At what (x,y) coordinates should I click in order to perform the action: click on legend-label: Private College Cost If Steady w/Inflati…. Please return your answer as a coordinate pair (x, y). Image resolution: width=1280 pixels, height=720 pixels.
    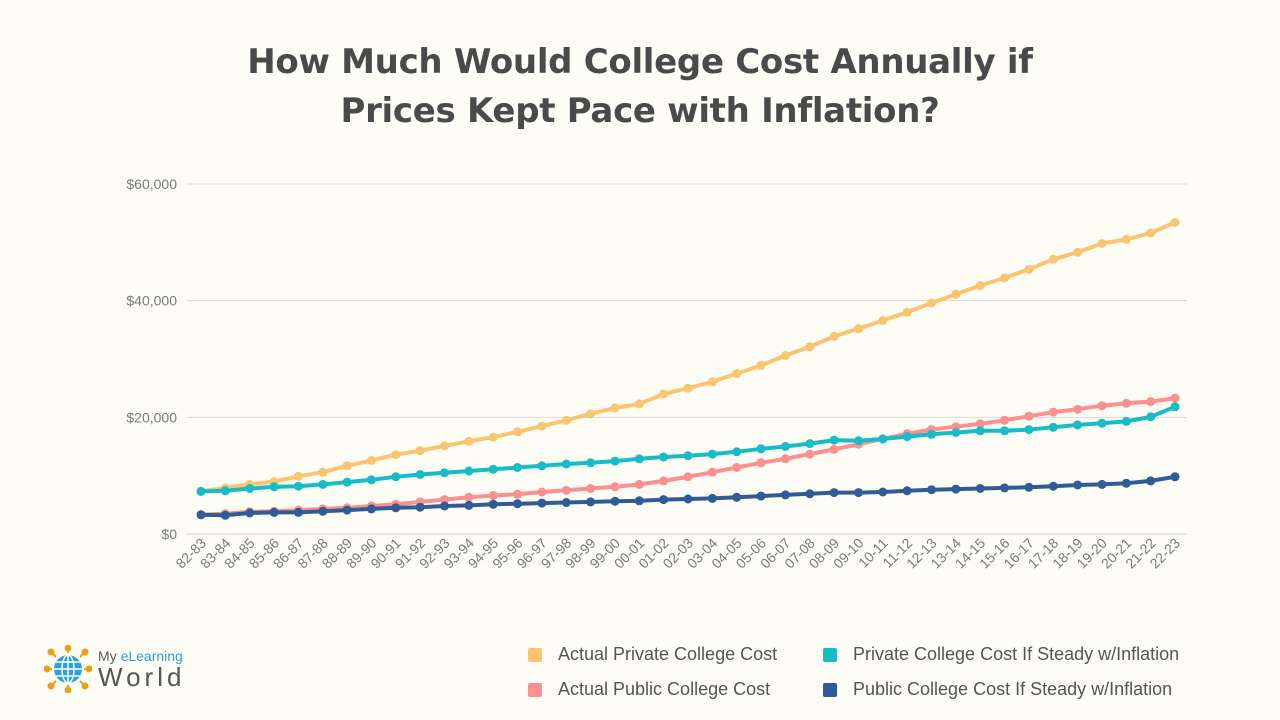
    Looking at the image, I should click on (1016, 654).